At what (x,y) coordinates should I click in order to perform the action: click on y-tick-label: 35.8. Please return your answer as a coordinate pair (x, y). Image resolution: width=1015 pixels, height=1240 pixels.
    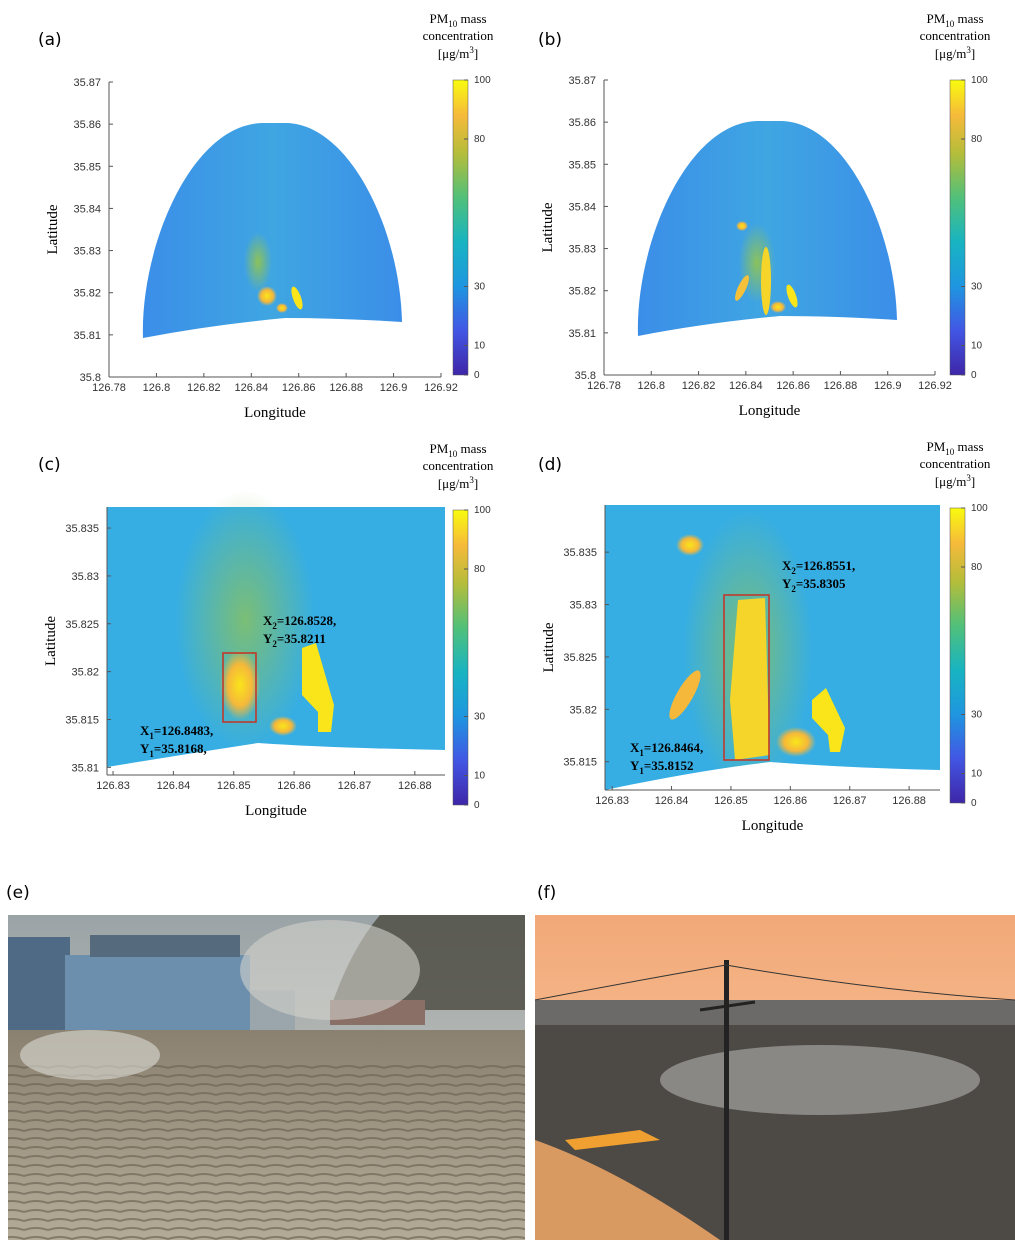
    Looking at the image, I should click on (585, 376).